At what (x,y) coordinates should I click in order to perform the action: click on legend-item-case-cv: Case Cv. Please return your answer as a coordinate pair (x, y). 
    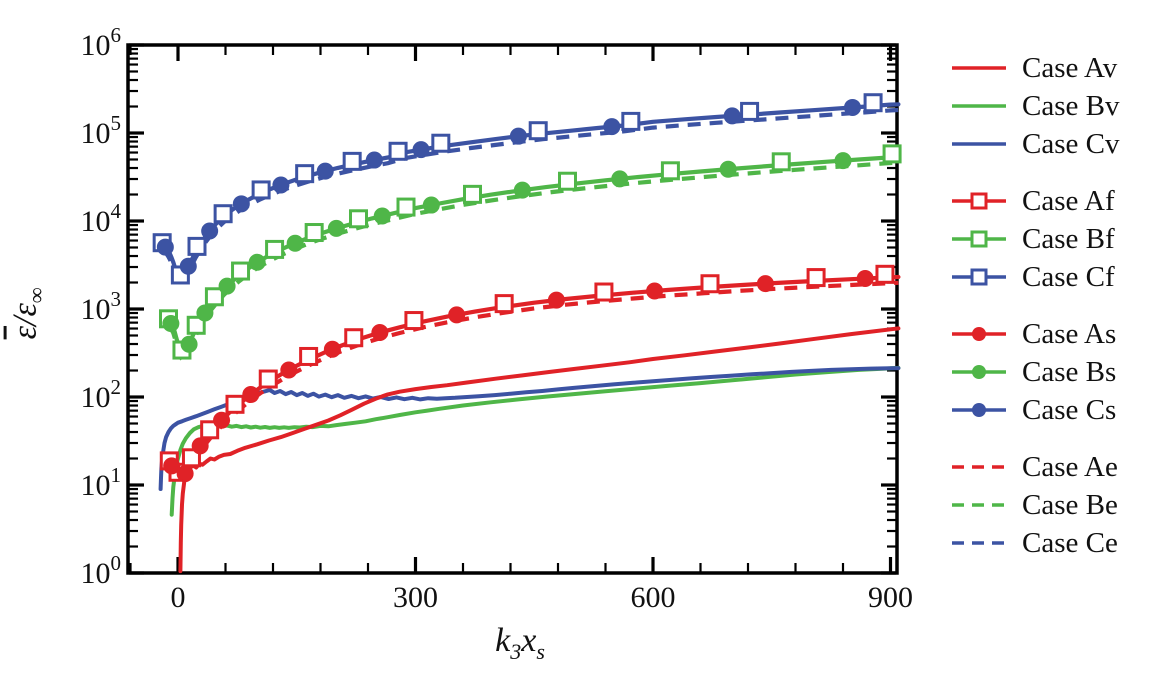
    Looking at the image, I should click on (1034, 144).